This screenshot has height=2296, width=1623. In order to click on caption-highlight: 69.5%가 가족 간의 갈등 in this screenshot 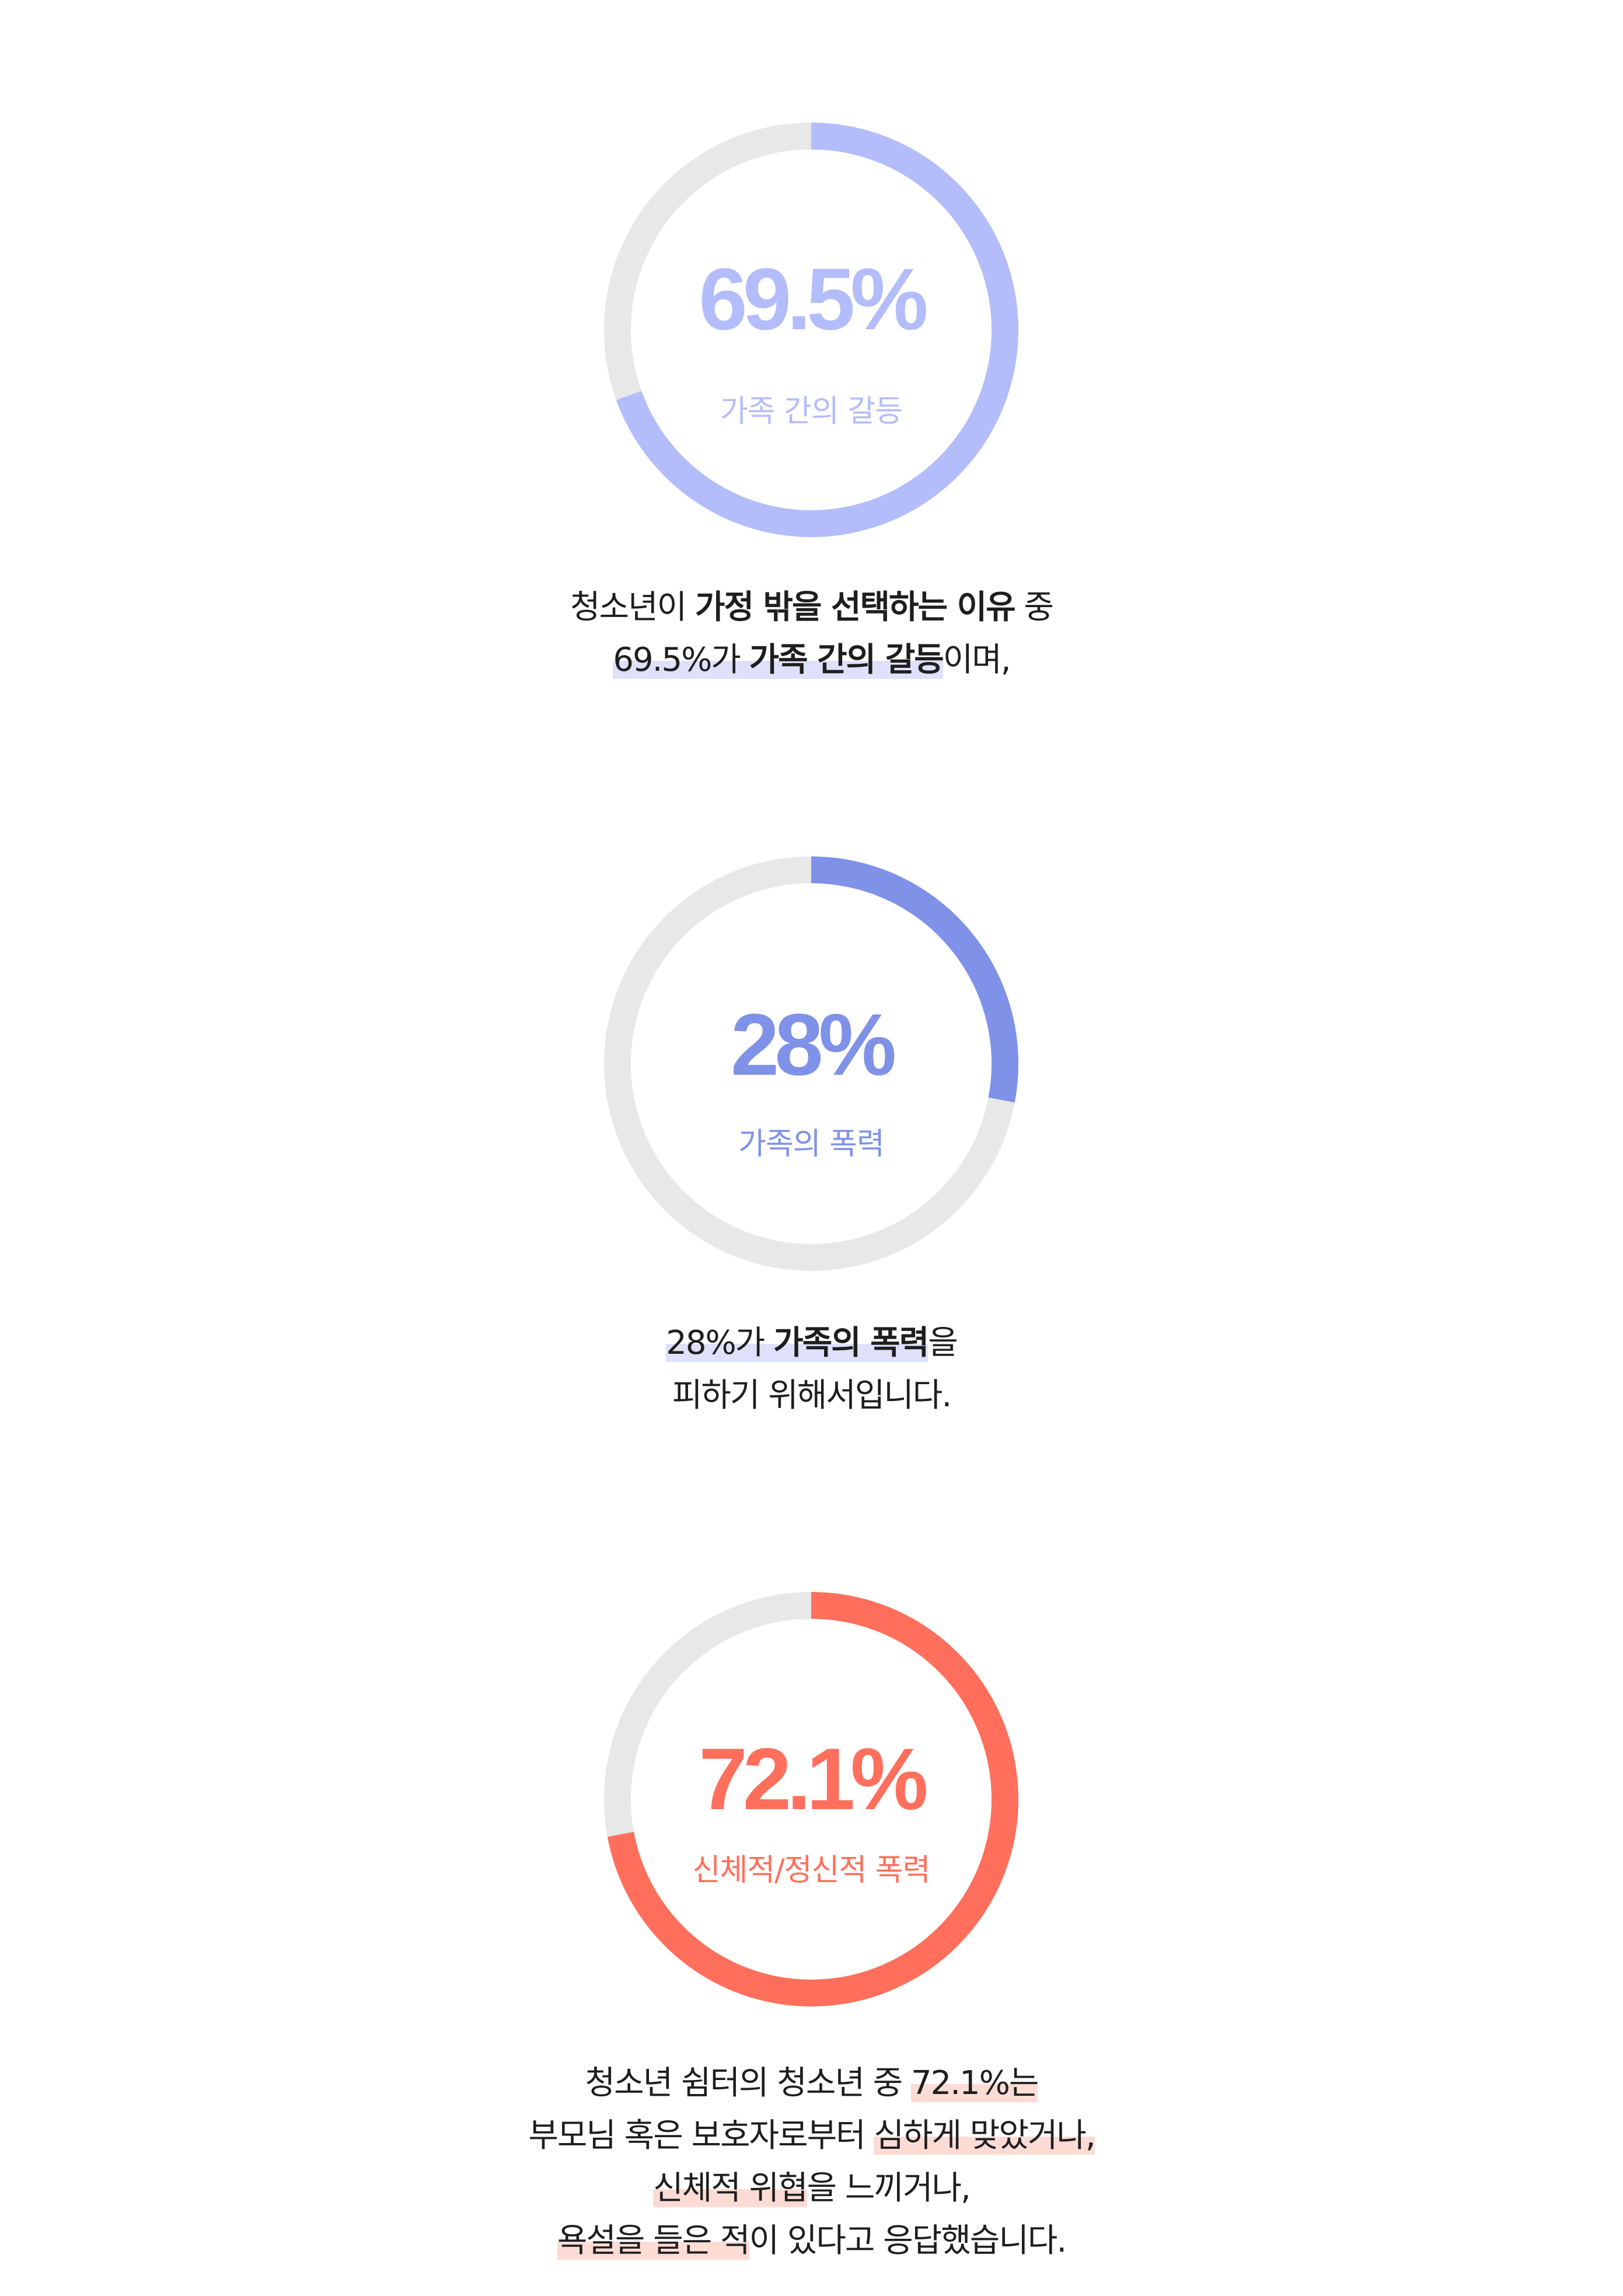, I will do `click(778, 660)`.